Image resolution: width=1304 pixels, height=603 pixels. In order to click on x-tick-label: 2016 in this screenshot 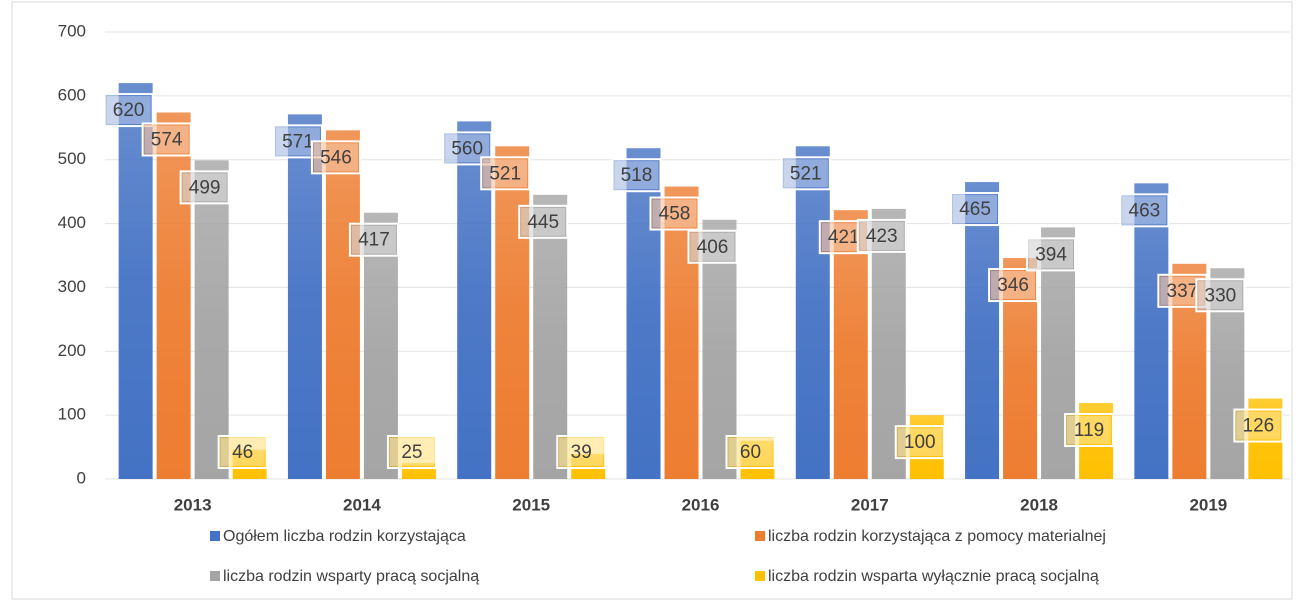, I will do `click(701, 504)`.